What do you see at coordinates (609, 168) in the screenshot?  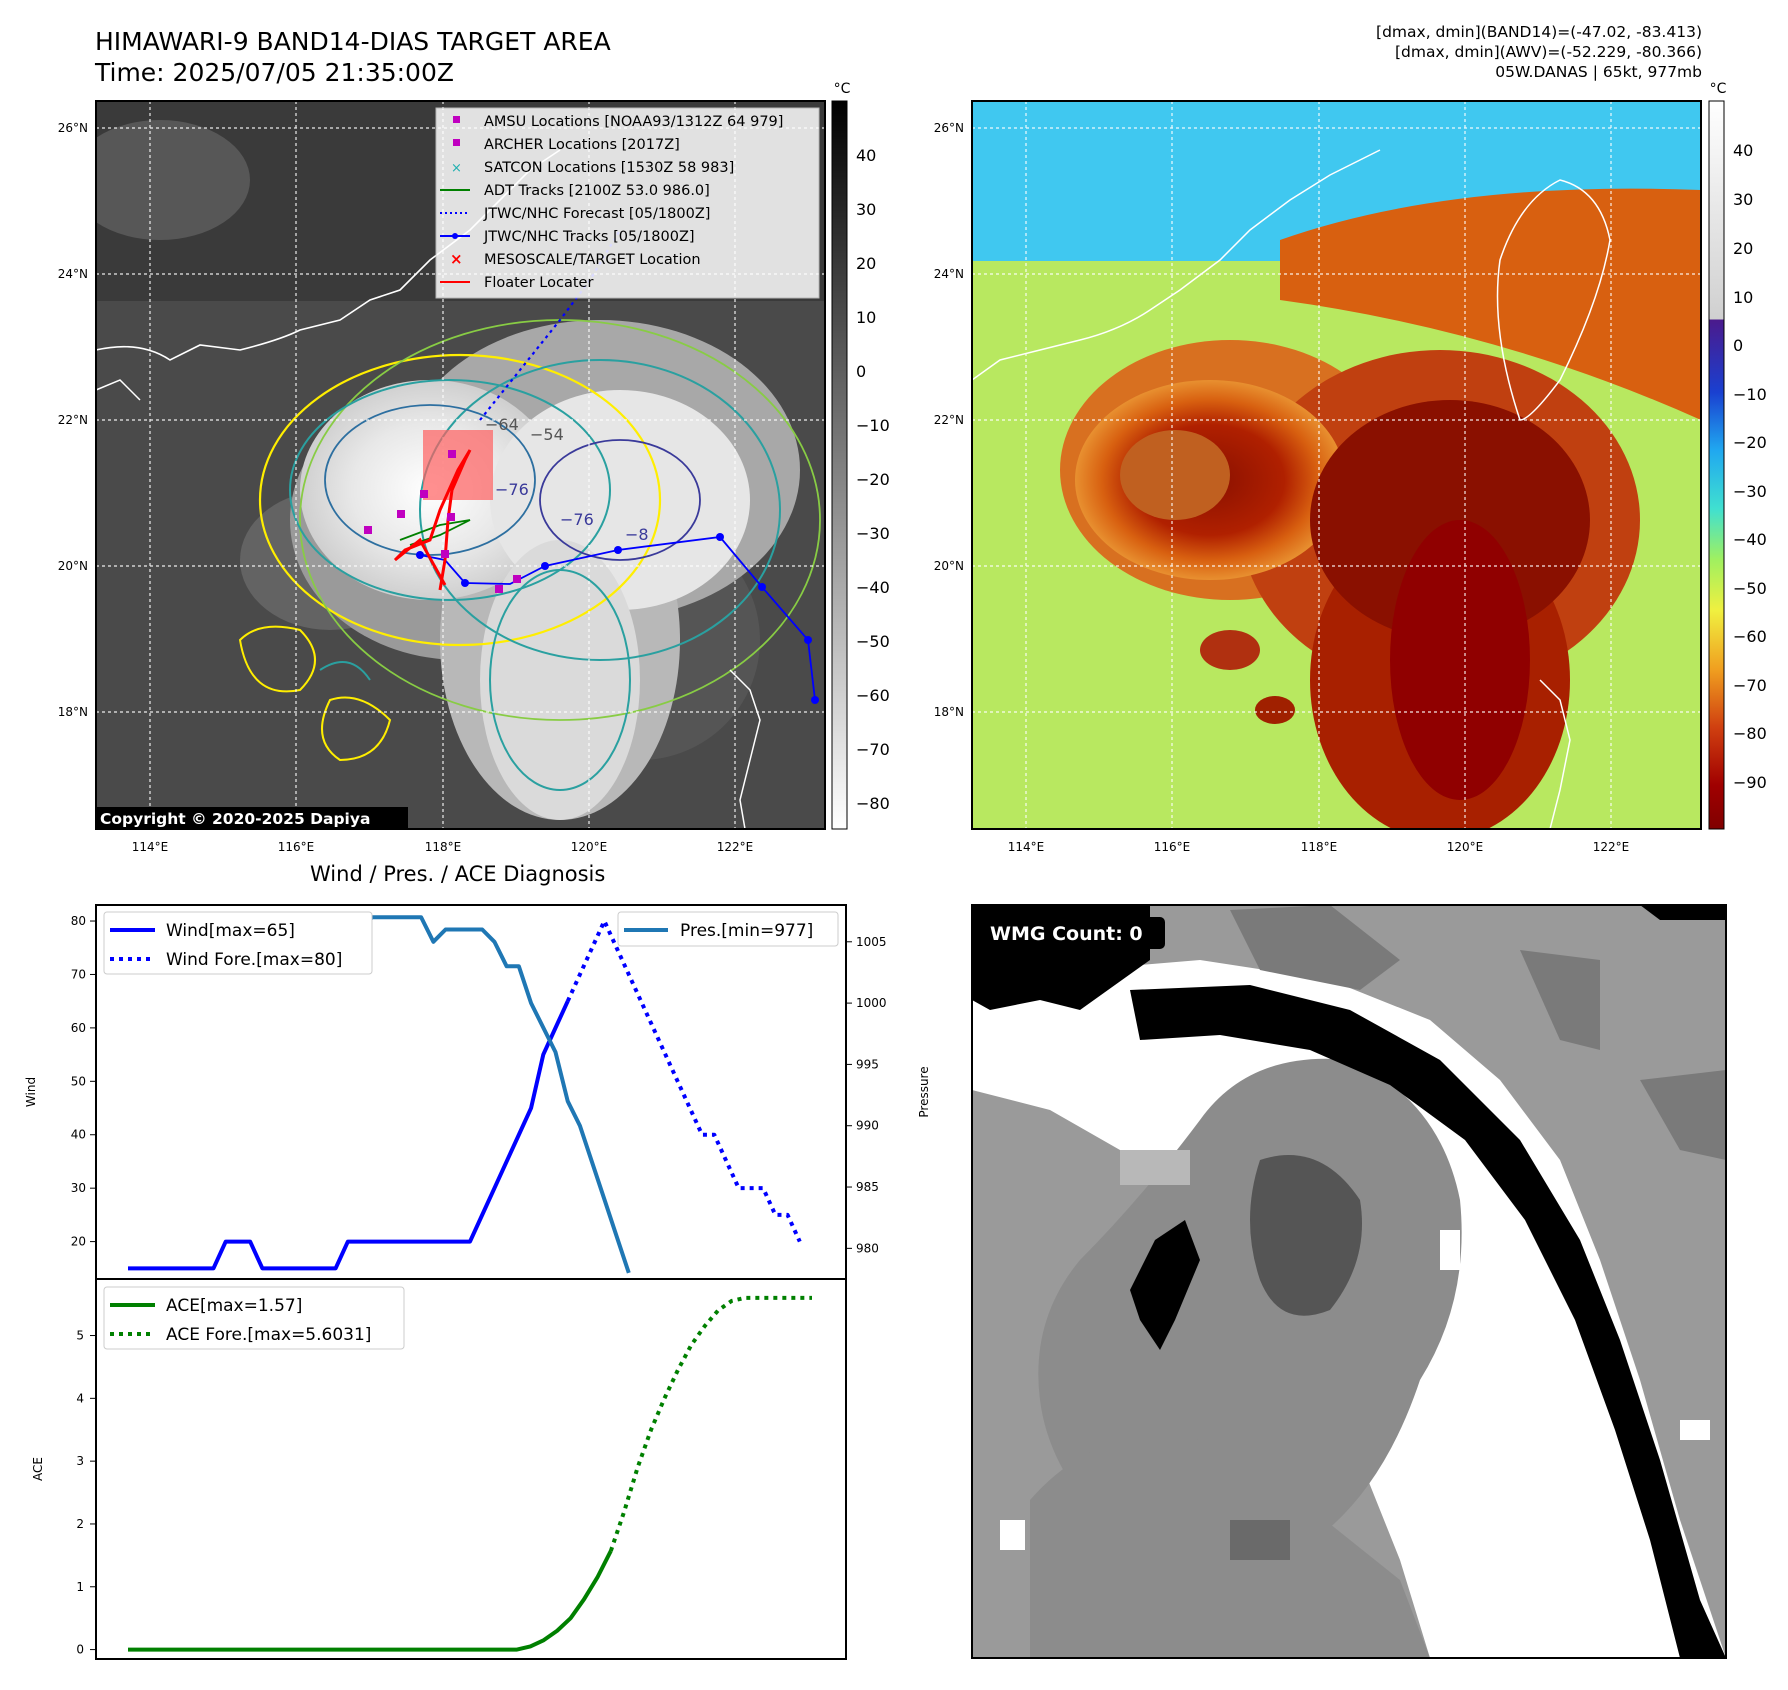 I see `legend-satcon: SATCON Locations [1530Z 58 983]` at bounding box center [609, 168].